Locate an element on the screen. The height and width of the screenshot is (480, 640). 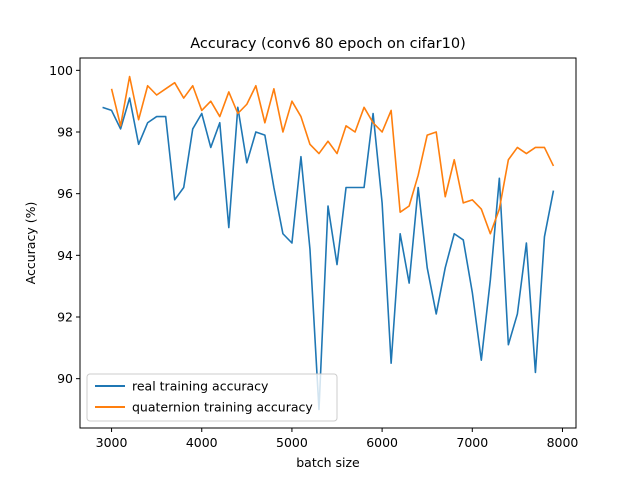
legend-label-real: real training accuracy is located at coordinates (200, 386).